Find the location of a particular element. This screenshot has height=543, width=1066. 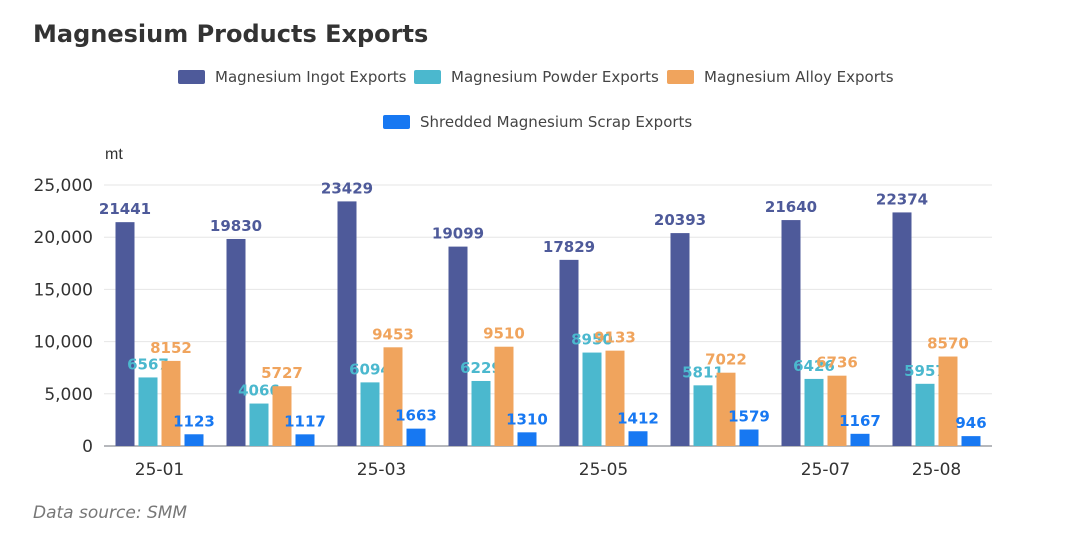

legend-swatch-ingot is located at coordinates (191, 77).